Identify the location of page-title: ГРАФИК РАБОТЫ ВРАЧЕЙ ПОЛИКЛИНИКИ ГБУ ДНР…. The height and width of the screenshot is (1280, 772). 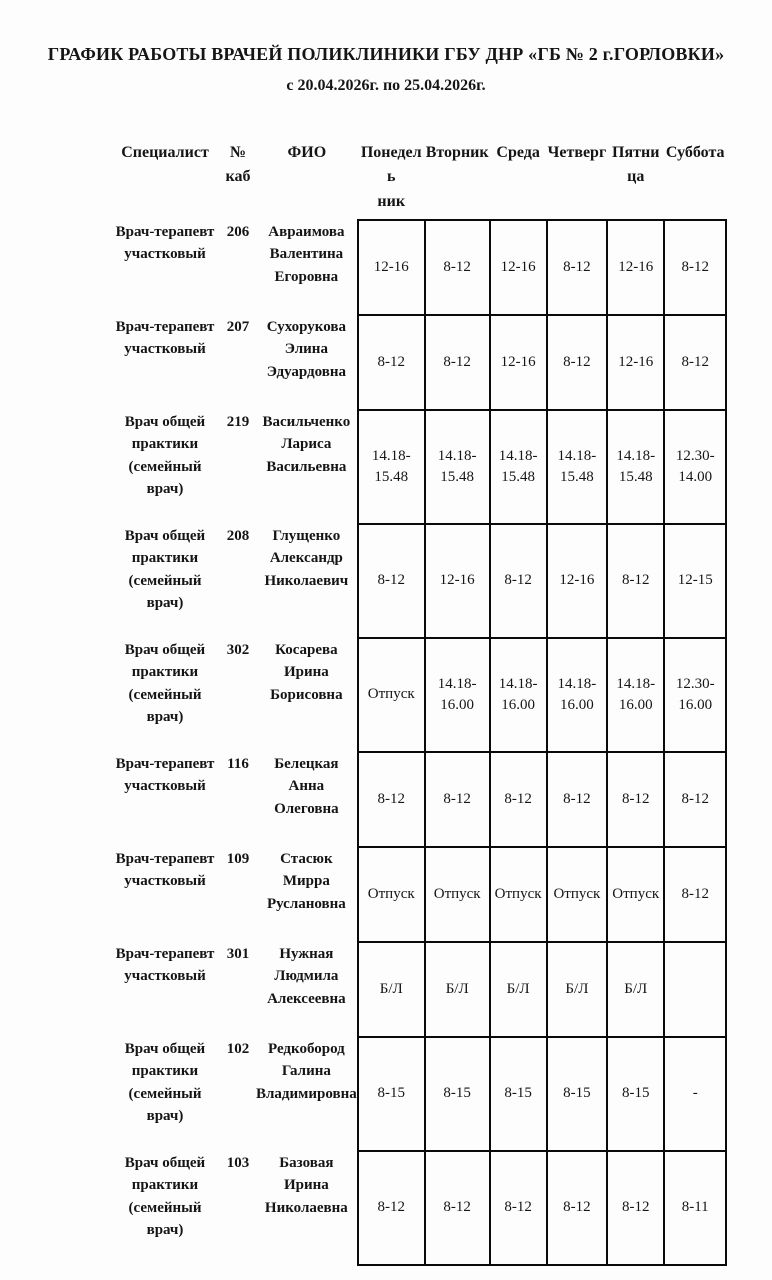
(386, 54).